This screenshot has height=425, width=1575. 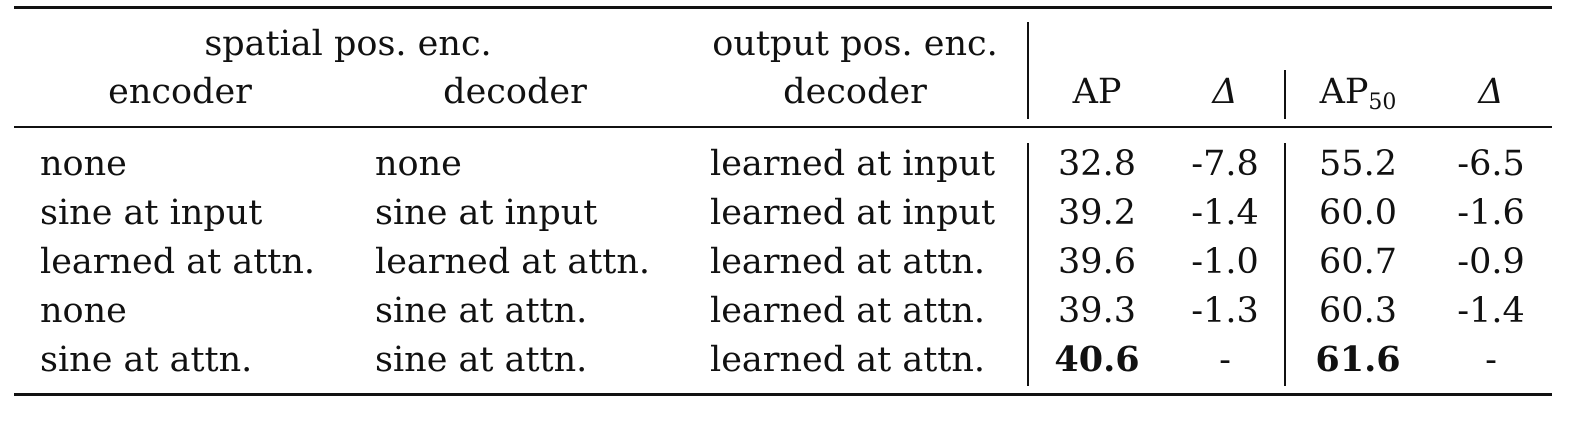 I want to click on cell-encoder: sine at attn., so click(x=146, y=360).